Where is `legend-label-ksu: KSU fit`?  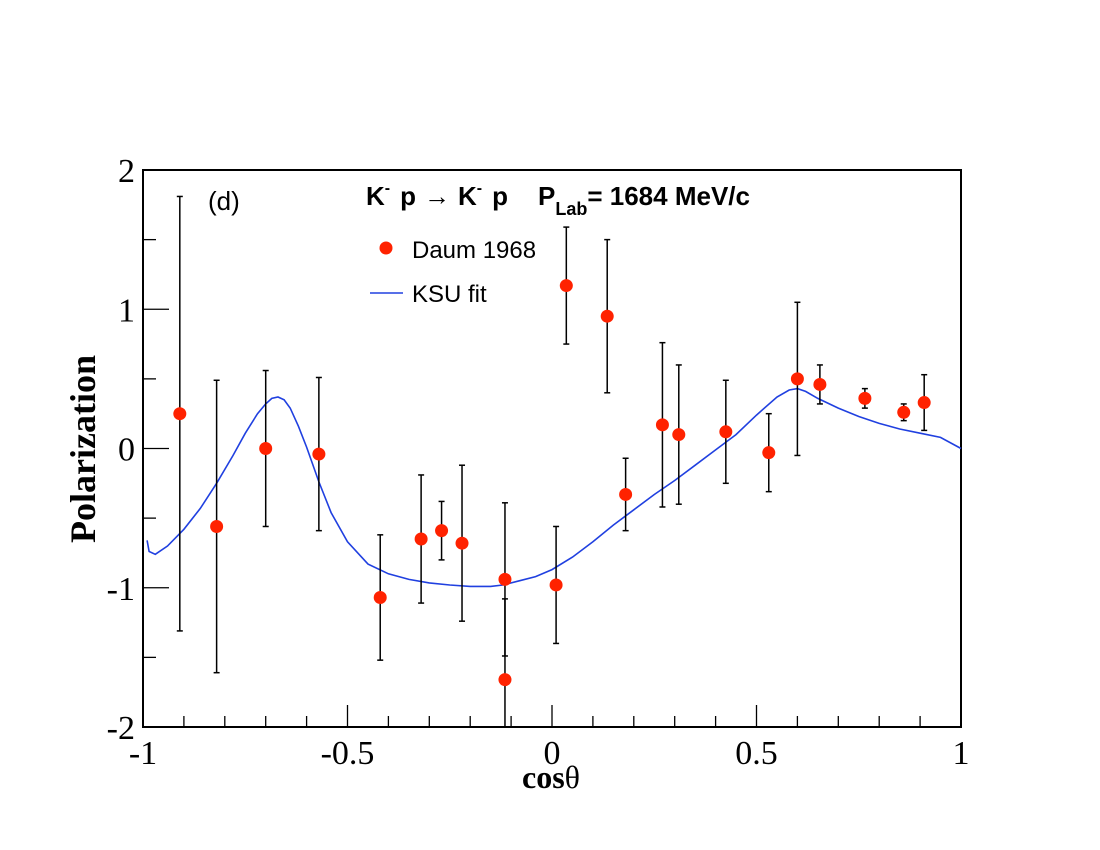 legend-label-ksu: KSU fit is located at coordinates (449, 294).